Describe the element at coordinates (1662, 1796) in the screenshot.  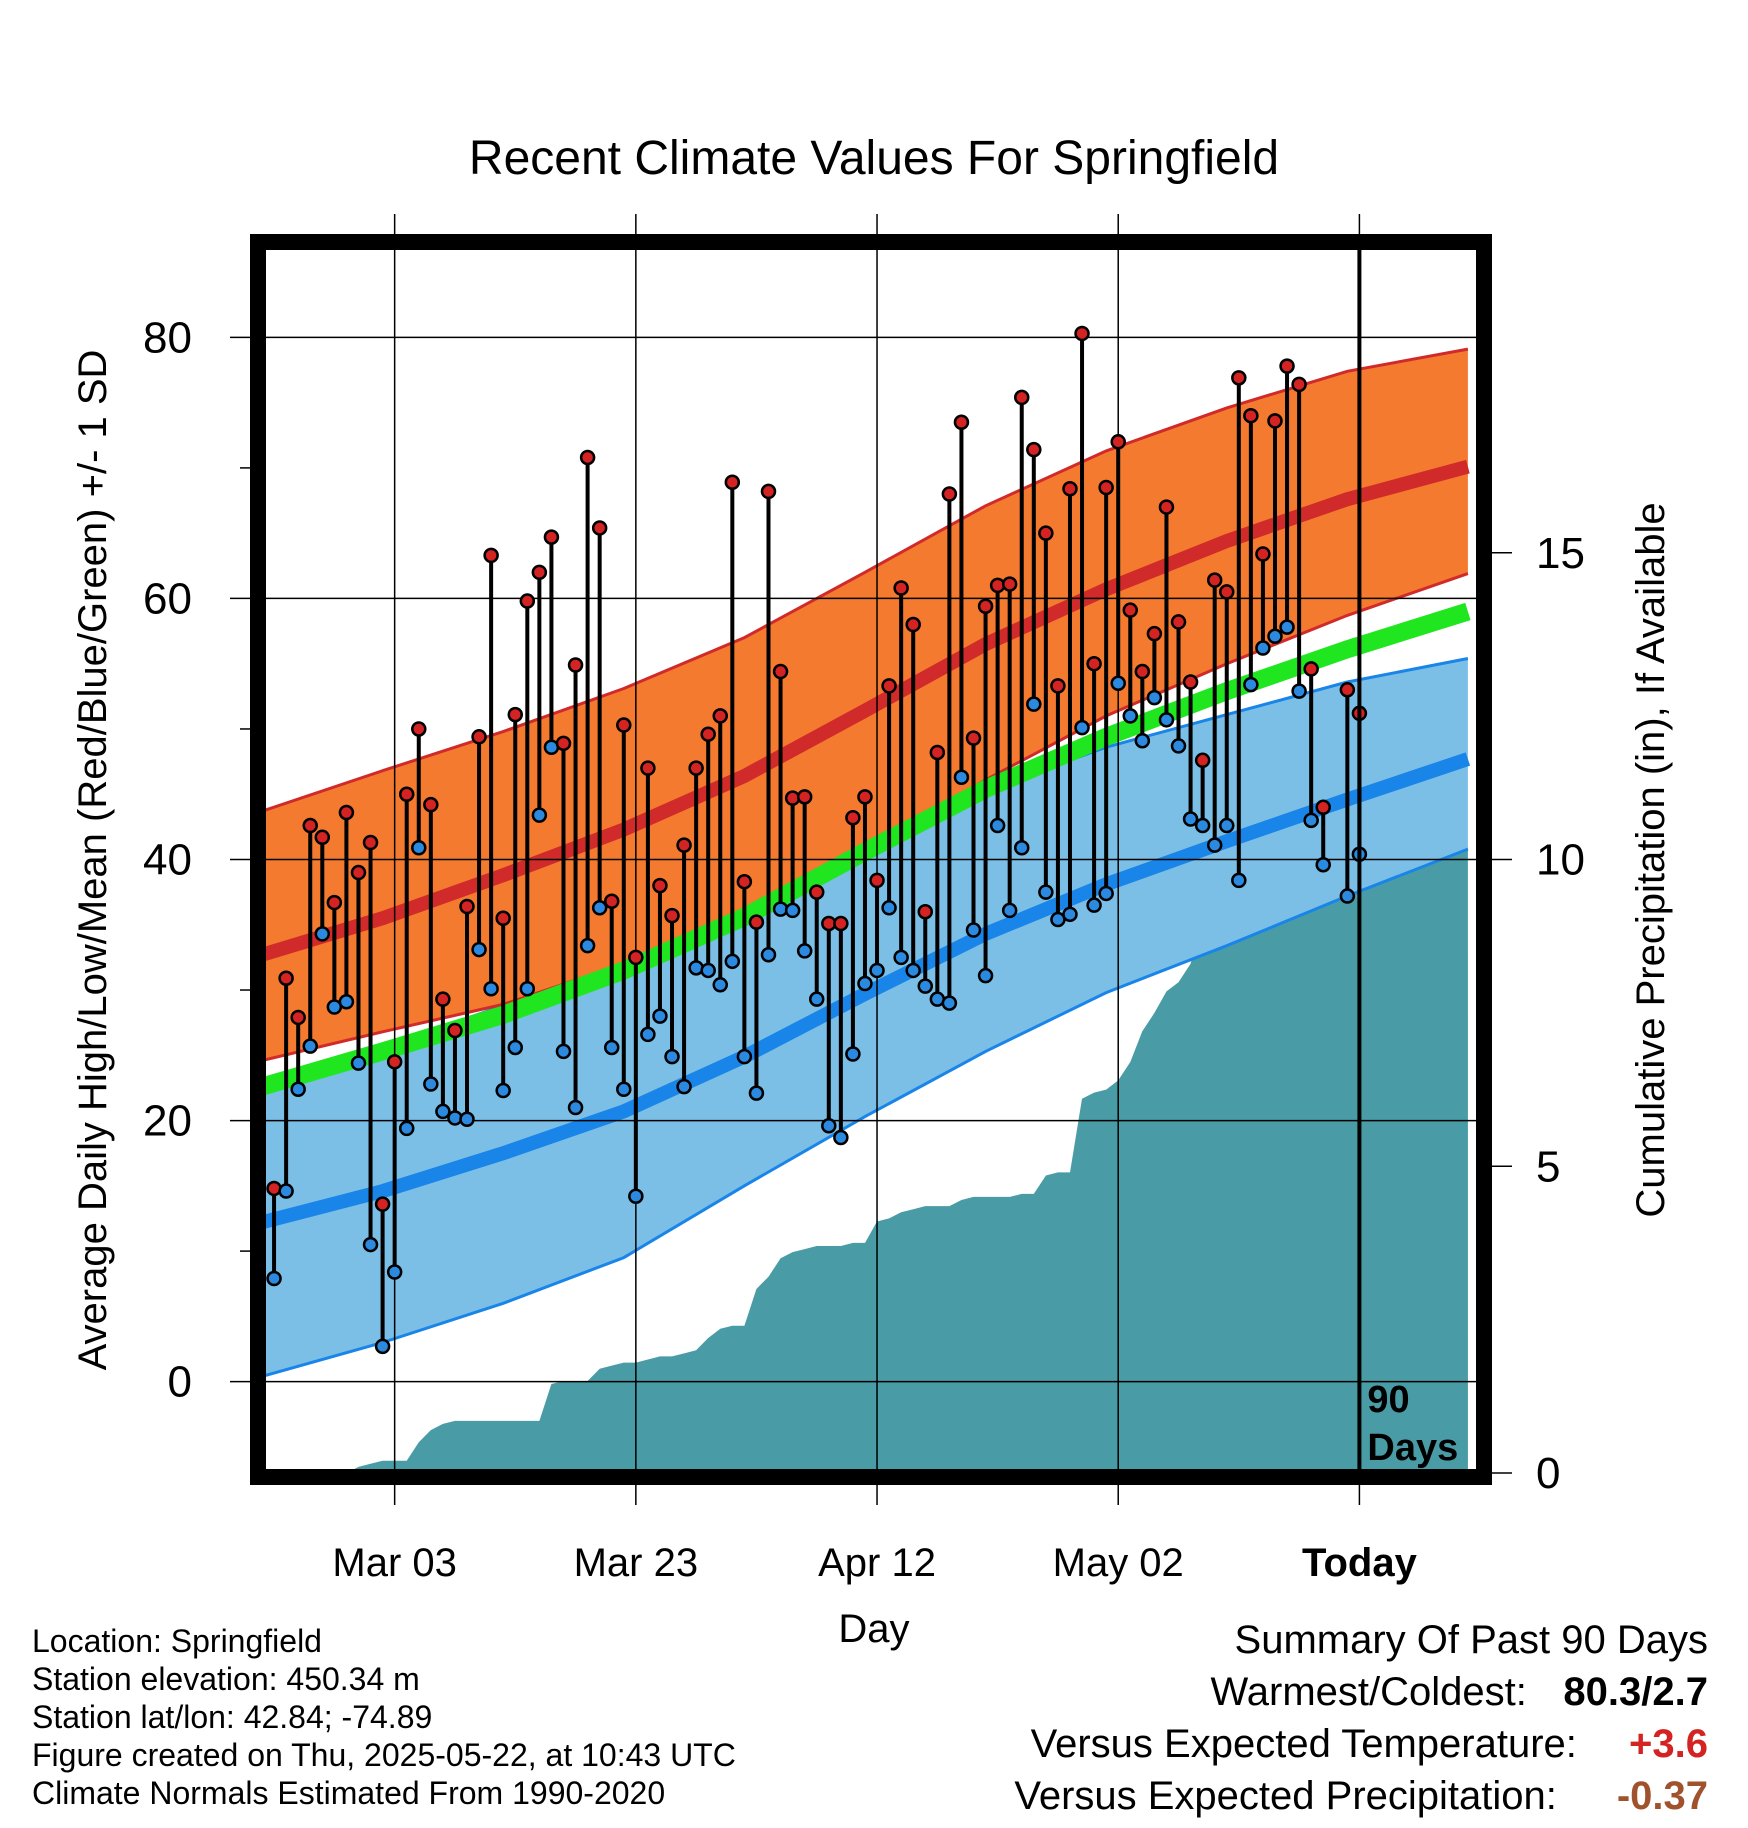
I see `precip-value: -0.37` at that location.